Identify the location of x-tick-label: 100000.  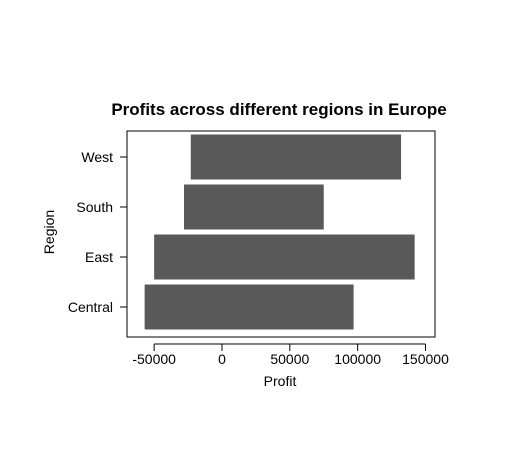
(357, 359).